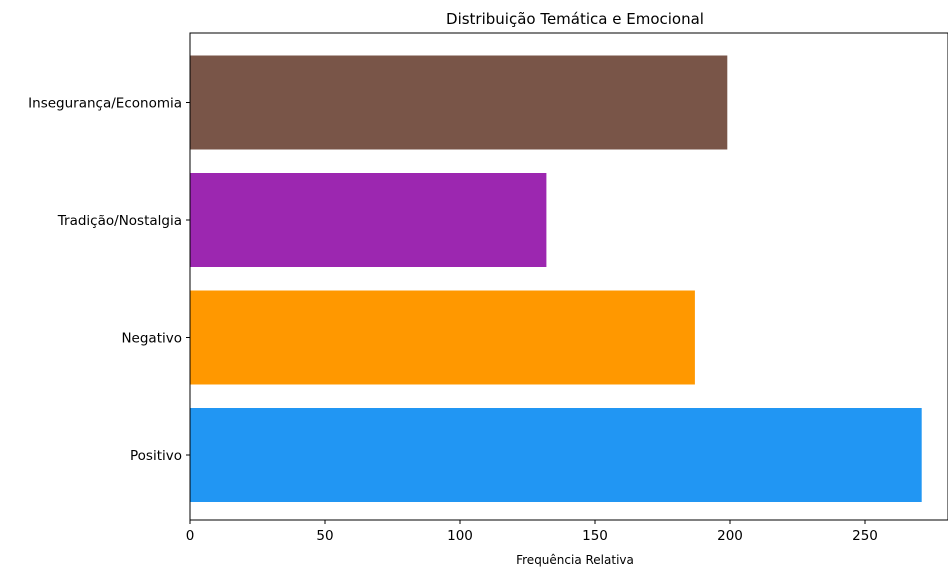  Describe the element at coordinates (730, 536) in the screenshot. I see `x-tick-label-200: 200` at that location.